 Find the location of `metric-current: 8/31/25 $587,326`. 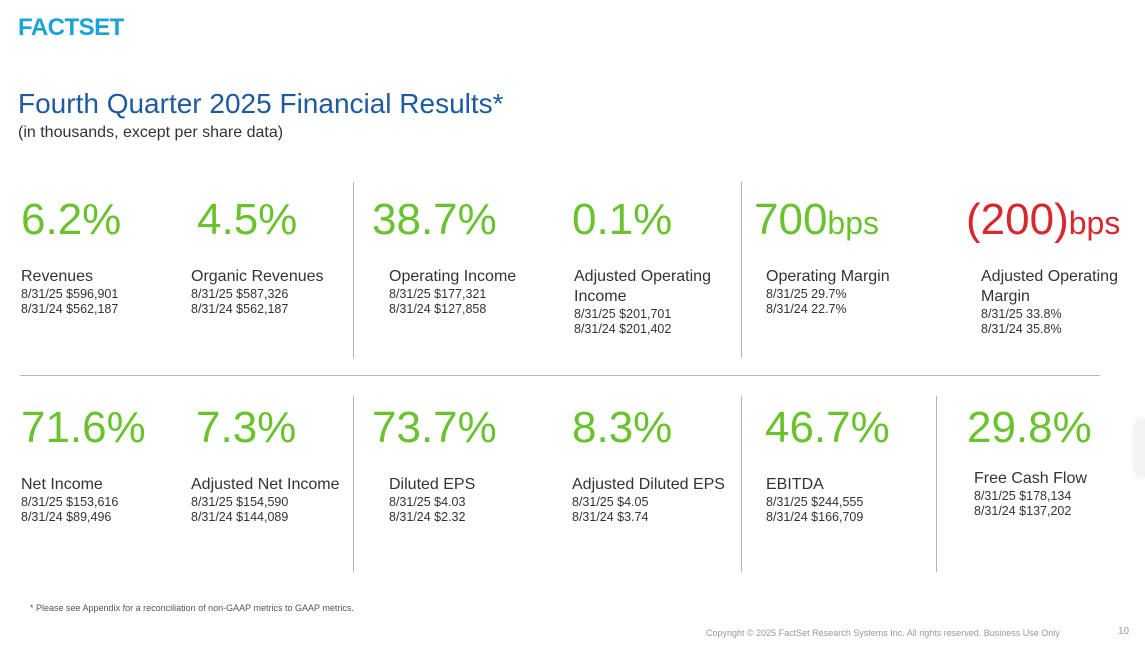

metric-current: 8/31/25 $587,326 is located at coordinates (240, 294).